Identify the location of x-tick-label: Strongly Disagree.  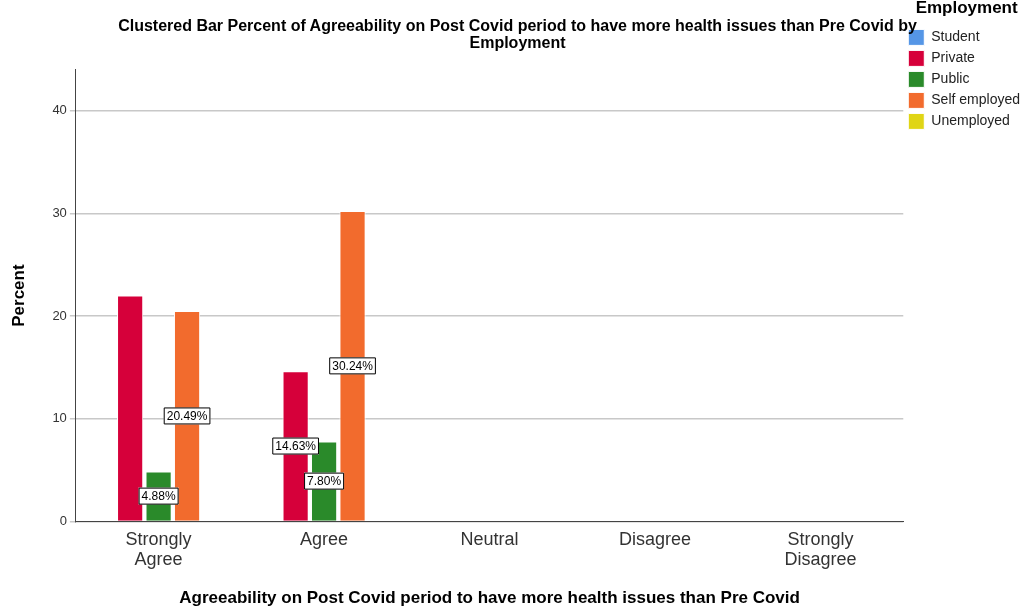
(820, 549).